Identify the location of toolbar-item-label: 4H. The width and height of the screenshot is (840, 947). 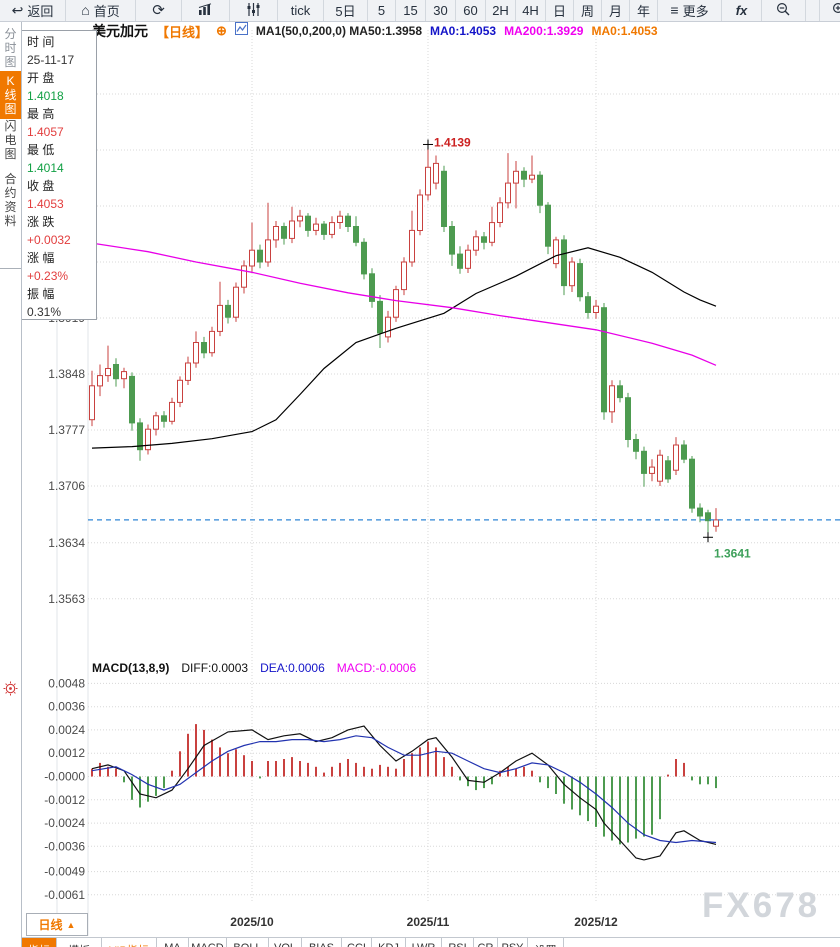
(530, 10).